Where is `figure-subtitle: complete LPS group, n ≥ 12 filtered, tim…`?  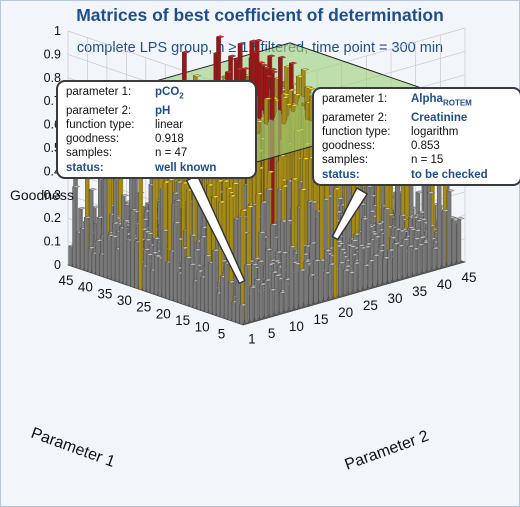
figure-subtitle: complete LPS group, n ≥ 12 filtered, tim… is located at coordinates (260, 48).